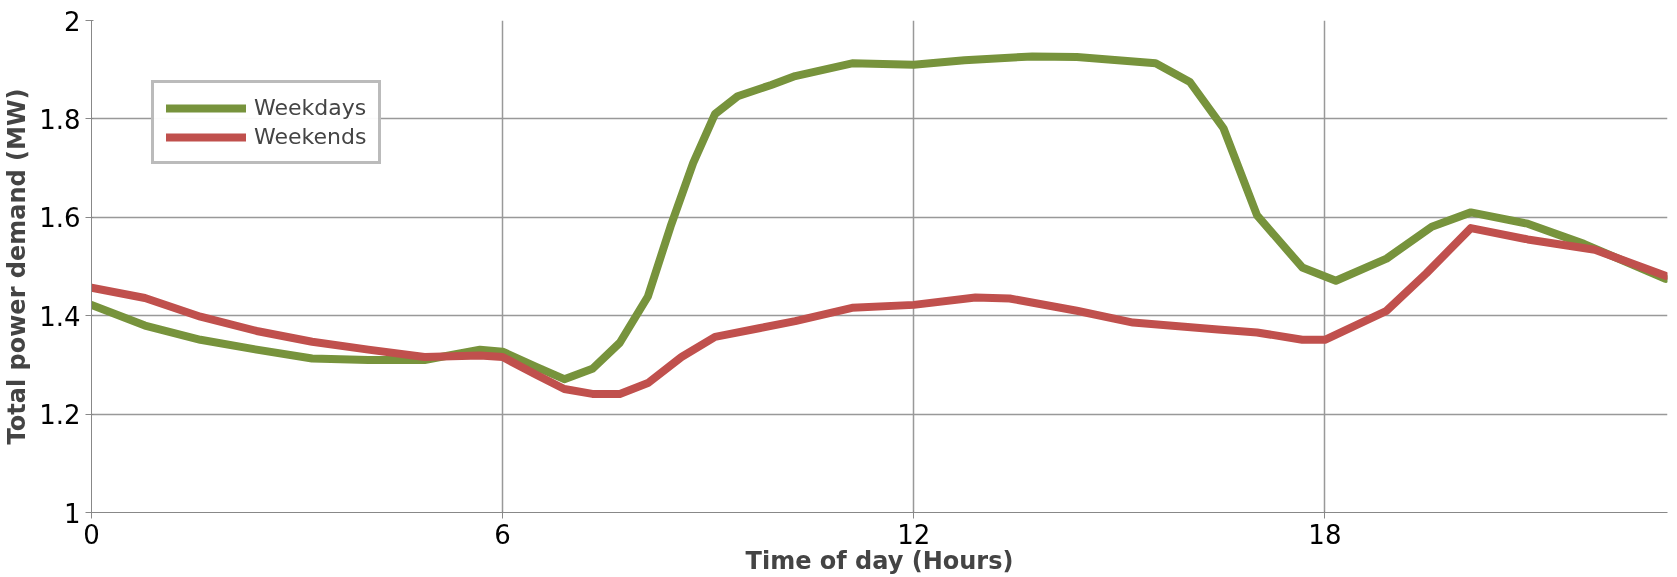 The height and width of the screenshot is (577, 1677). I want to click on x-tick-label: 0, so click(91, 534).